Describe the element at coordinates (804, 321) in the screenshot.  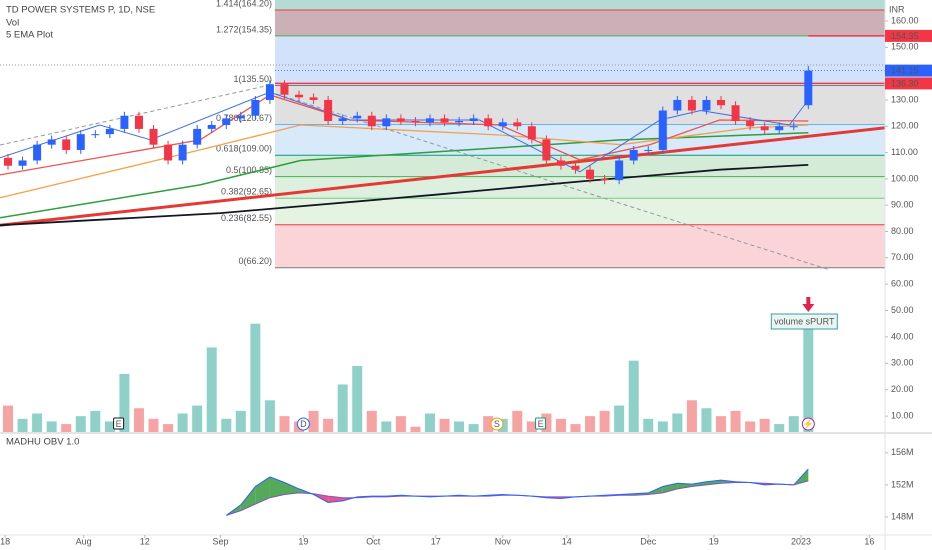
I see `annotation-box` at that location.